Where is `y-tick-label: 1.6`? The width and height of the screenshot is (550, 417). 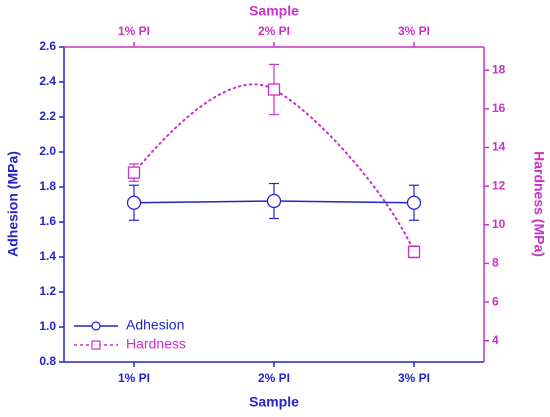 y-tick-label: 1.6 is located at coordinates (47, 221).